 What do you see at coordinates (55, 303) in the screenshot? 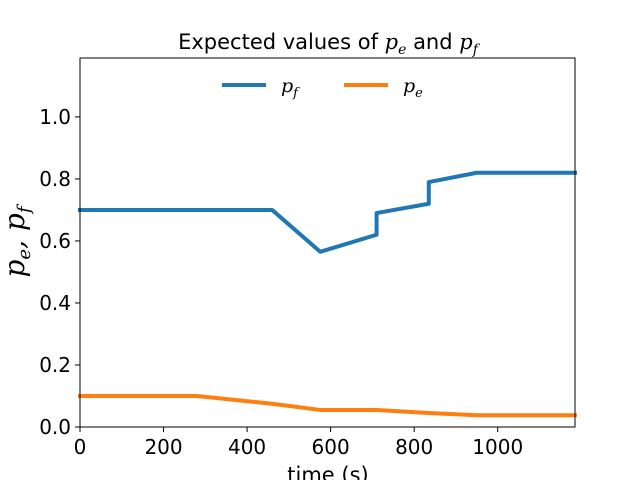
I see `y-tick-label: 0.4` at bounding box center [55, 303].